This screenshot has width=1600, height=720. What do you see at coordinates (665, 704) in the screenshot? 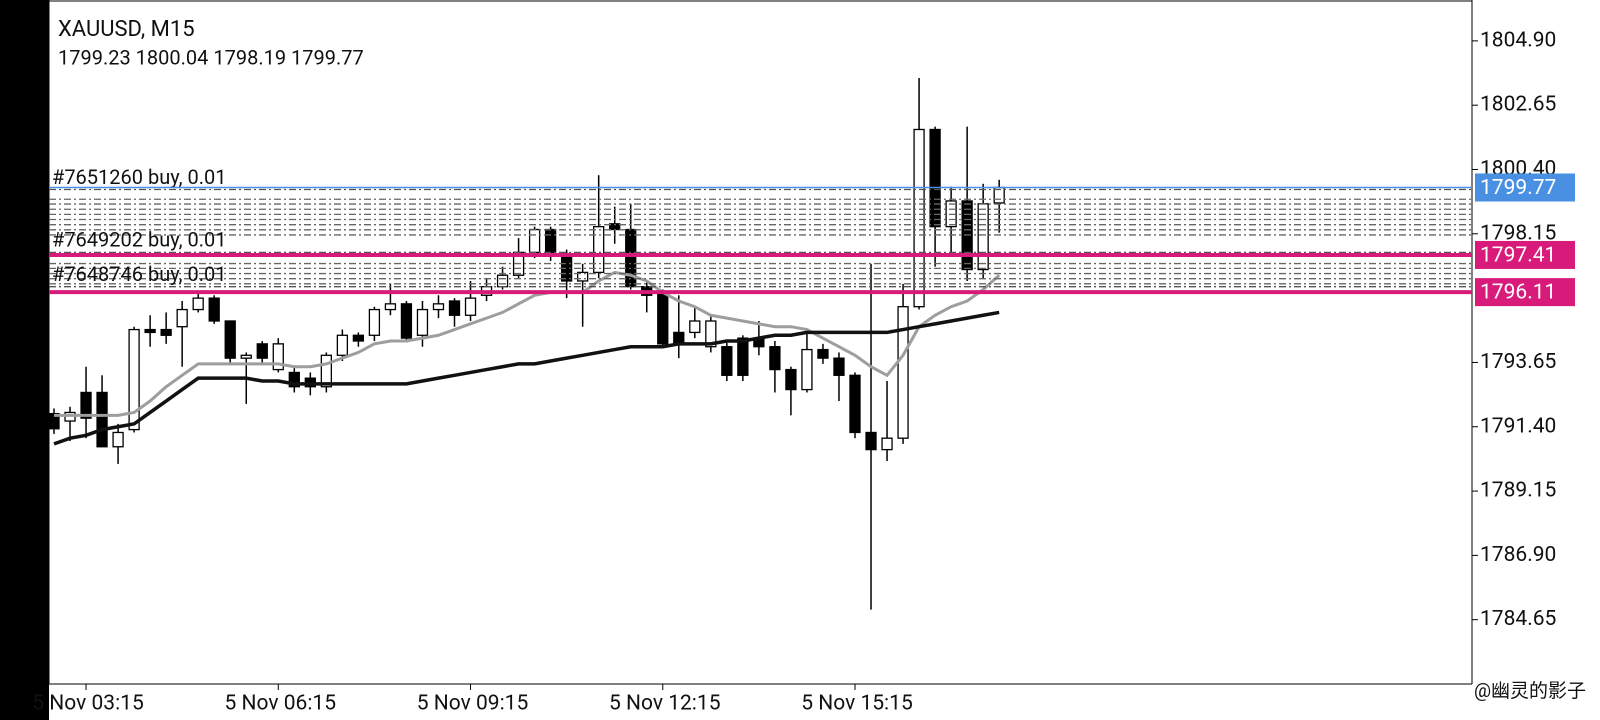
I see `x-tick-label: 5 Nov 12:15` at bounding box center [665, 704].